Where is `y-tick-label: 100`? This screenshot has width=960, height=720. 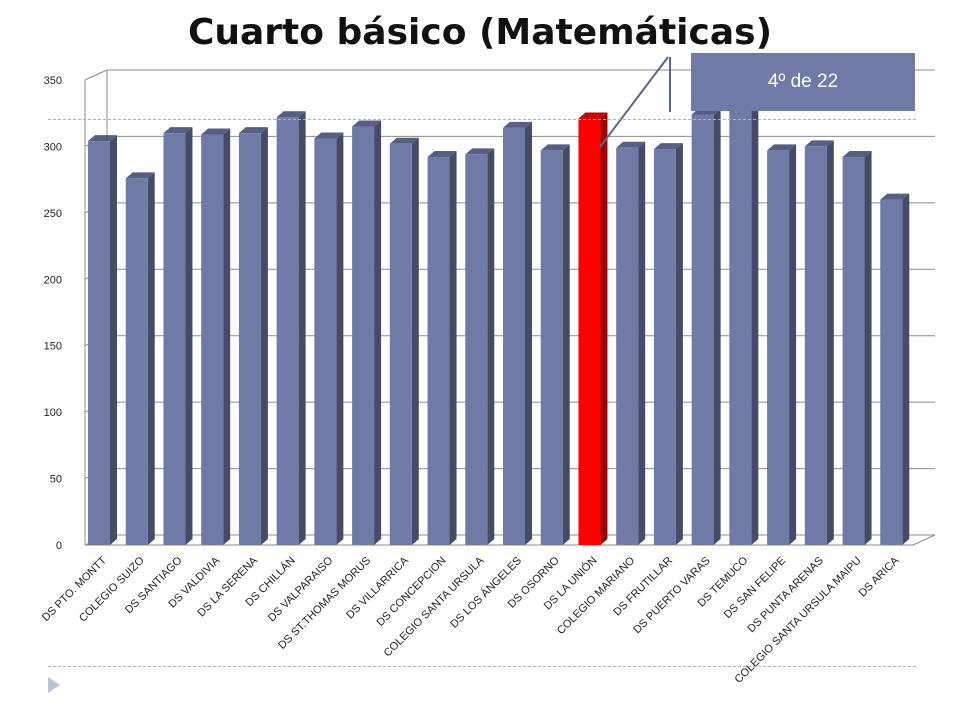 y-tick-label: 100 is located at coordinates (53, 413).